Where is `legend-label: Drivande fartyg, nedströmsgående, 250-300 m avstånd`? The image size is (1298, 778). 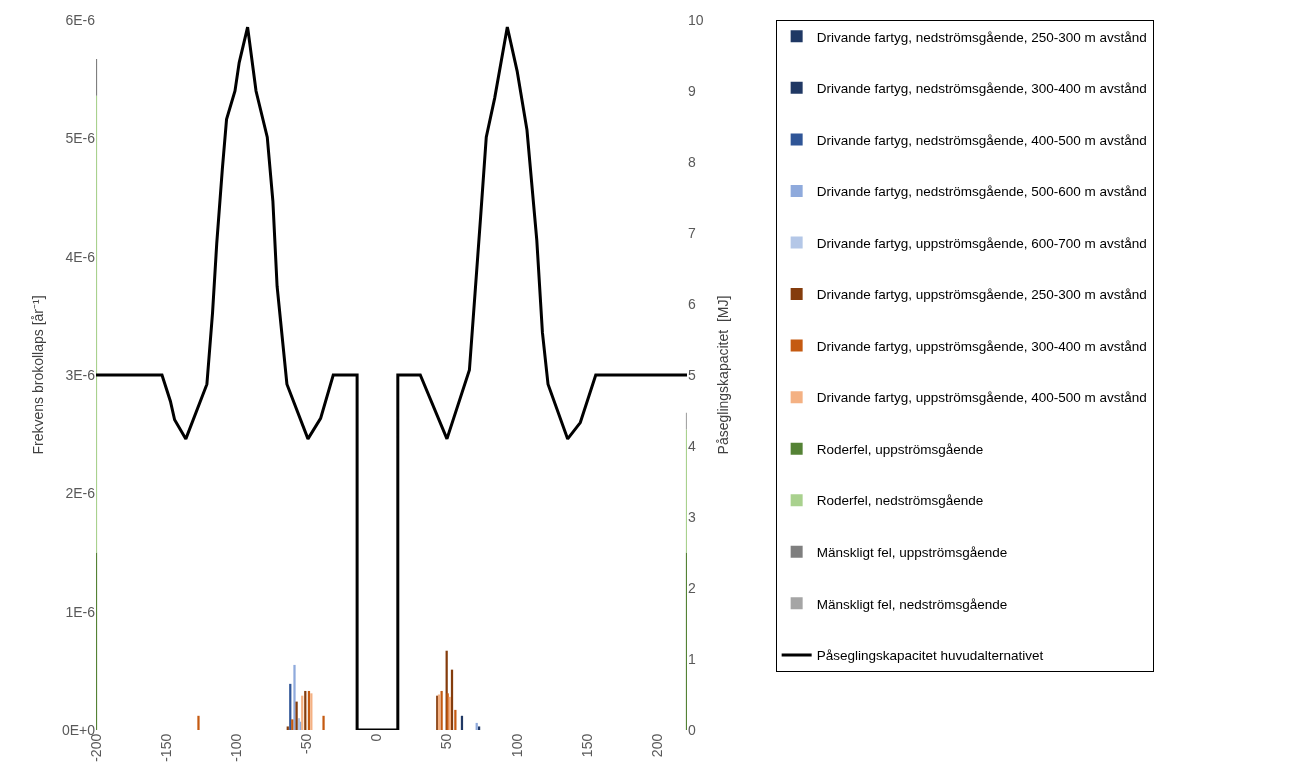 legend-label: Drivande fartyg, nedströmsgående, 250-300 m avstånd is located at coordinates (981, 37).